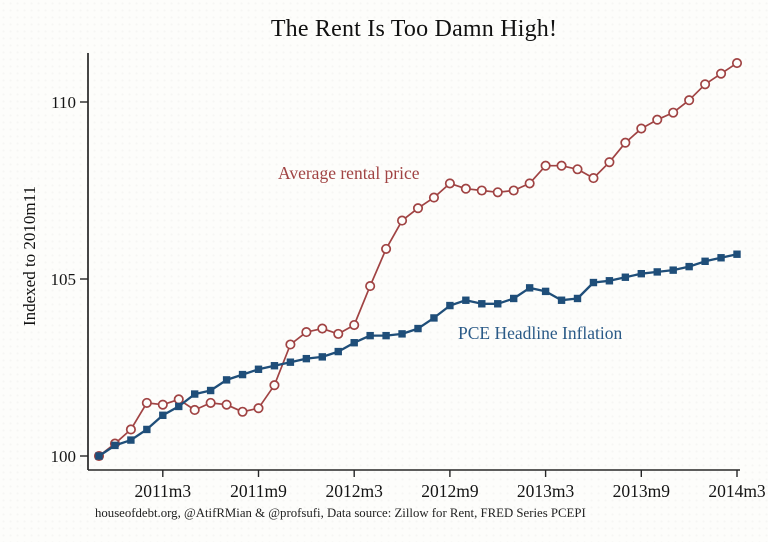 The width and height of the screenshot is (768, 542). What do you see at coordinates (63, 102) in the screenshot?
I see `y-tick-label: 110` at bounding box center [63, 102].